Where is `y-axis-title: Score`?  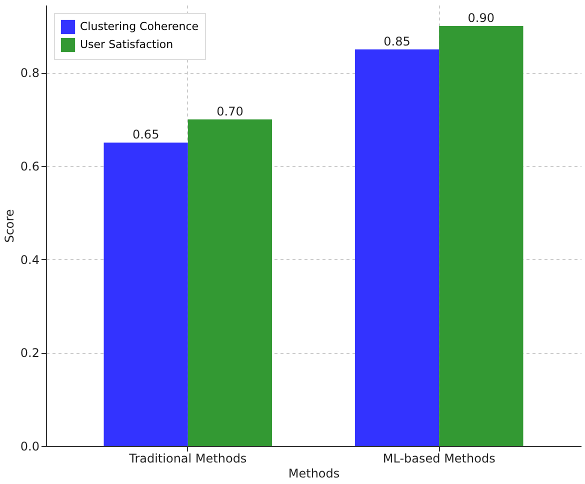 y-axis-title: Score is located at coordinates (9, 226).